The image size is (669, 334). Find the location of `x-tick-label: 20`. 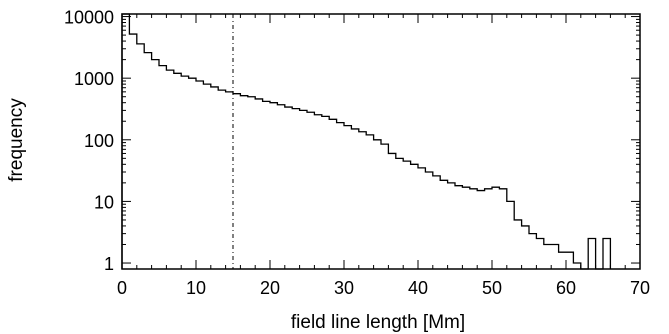

x-tick-label: 20 is located at coordinates (270, 288).